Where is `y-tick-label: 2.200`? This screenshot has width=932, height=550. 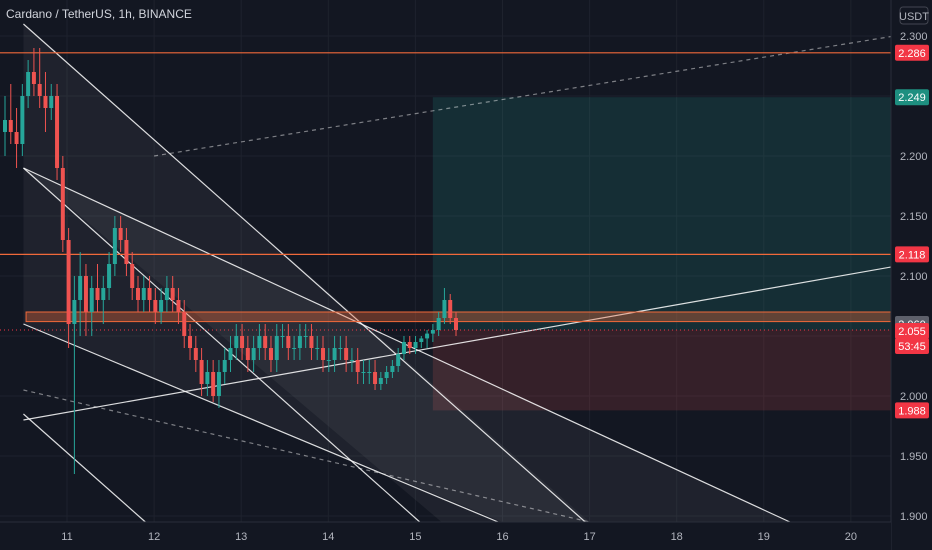 y-tick-label: 2.200 is located at coordinates (914, 157).